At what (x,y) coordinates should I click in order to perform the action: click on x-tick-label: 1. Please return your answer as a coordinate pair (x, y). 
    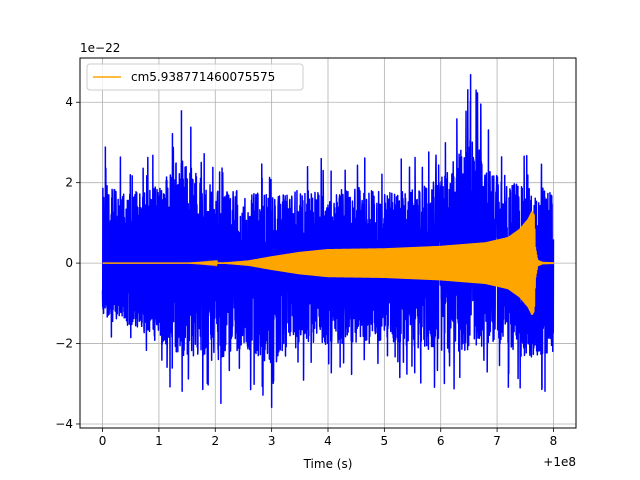
    Looking at the image, I should click on (159, 441).